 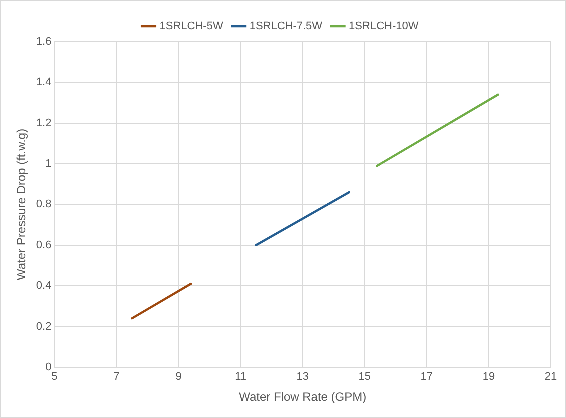 What do you see at coordinates (44, 82) in the screenshot?
I see `y-tick-label: 1.4` at bounding box center [44, 82].